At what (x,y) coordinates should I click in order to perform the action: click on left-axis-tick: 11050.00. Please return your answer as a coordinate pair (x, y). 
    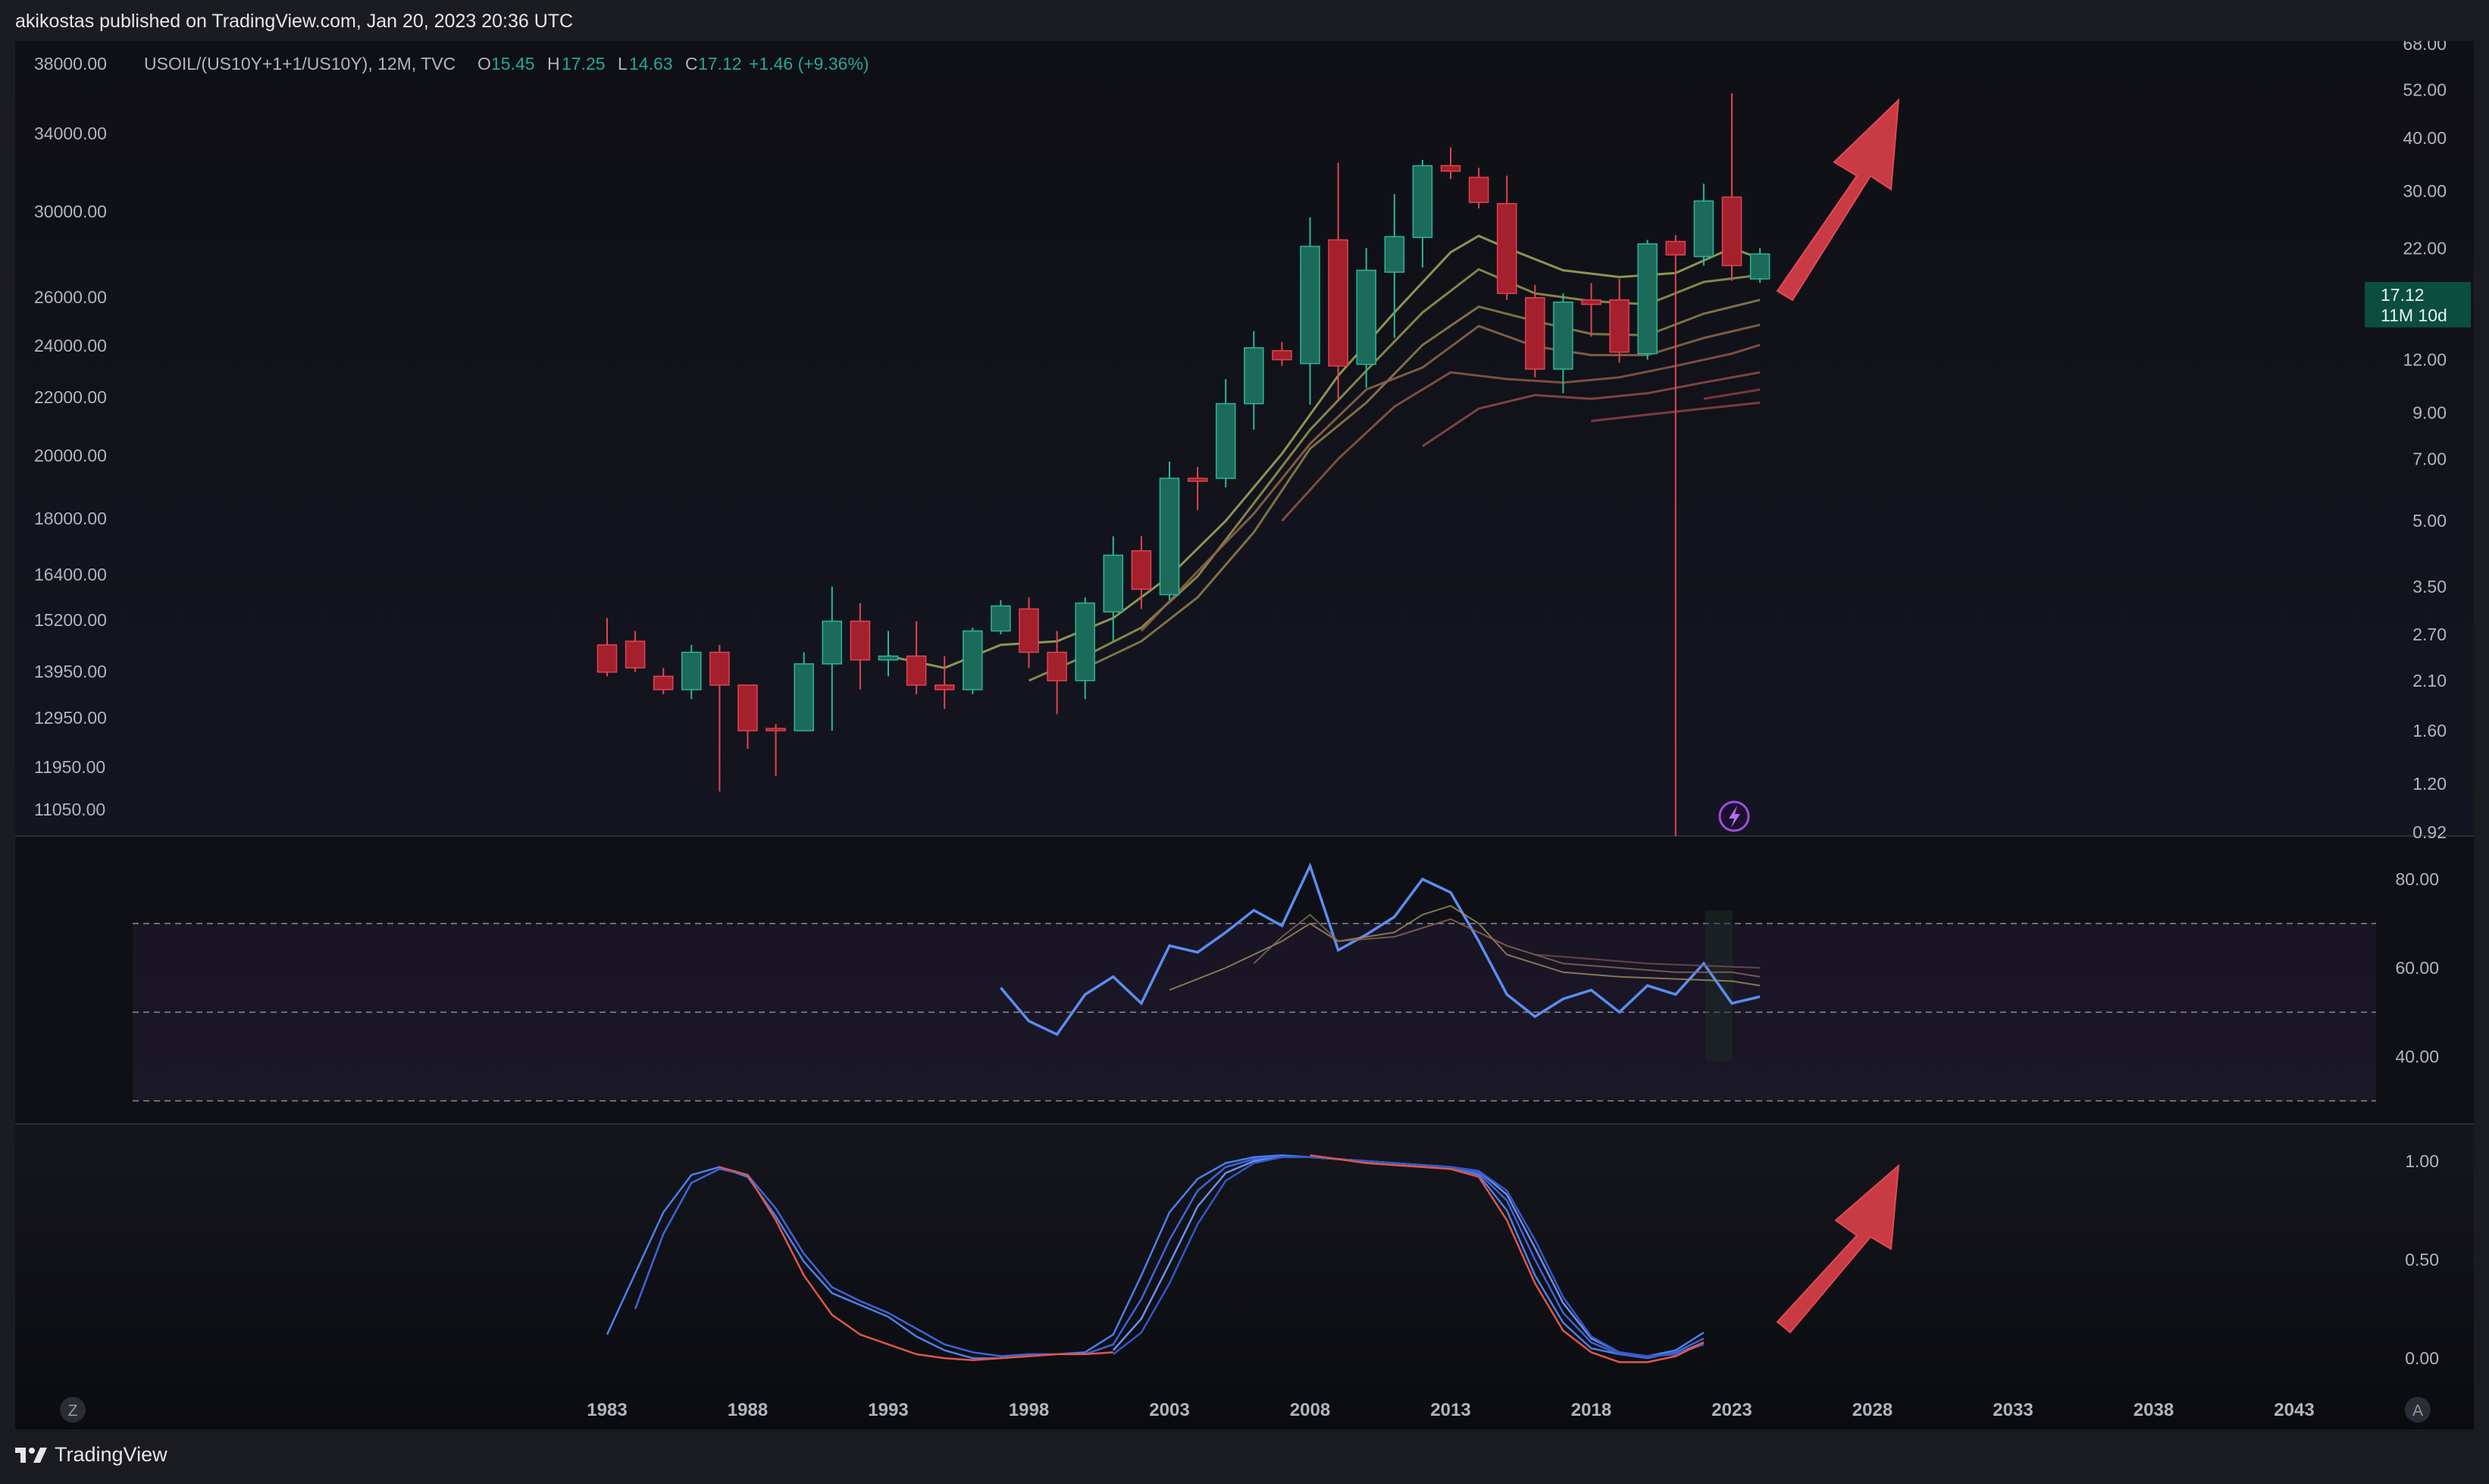
    Looking at the image, I should click on (69, 809).